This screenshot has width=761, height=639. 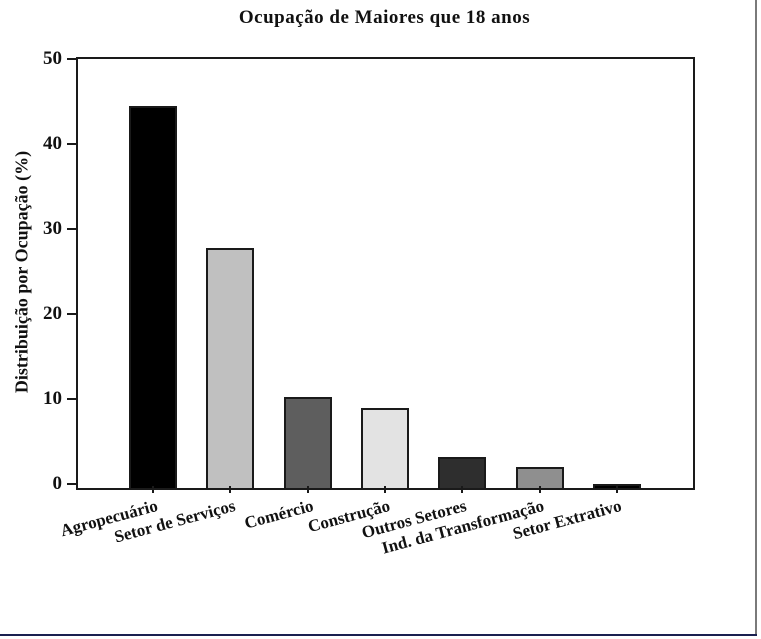 I want to click on y-tick-label: 0, so click(x=57, y=483).